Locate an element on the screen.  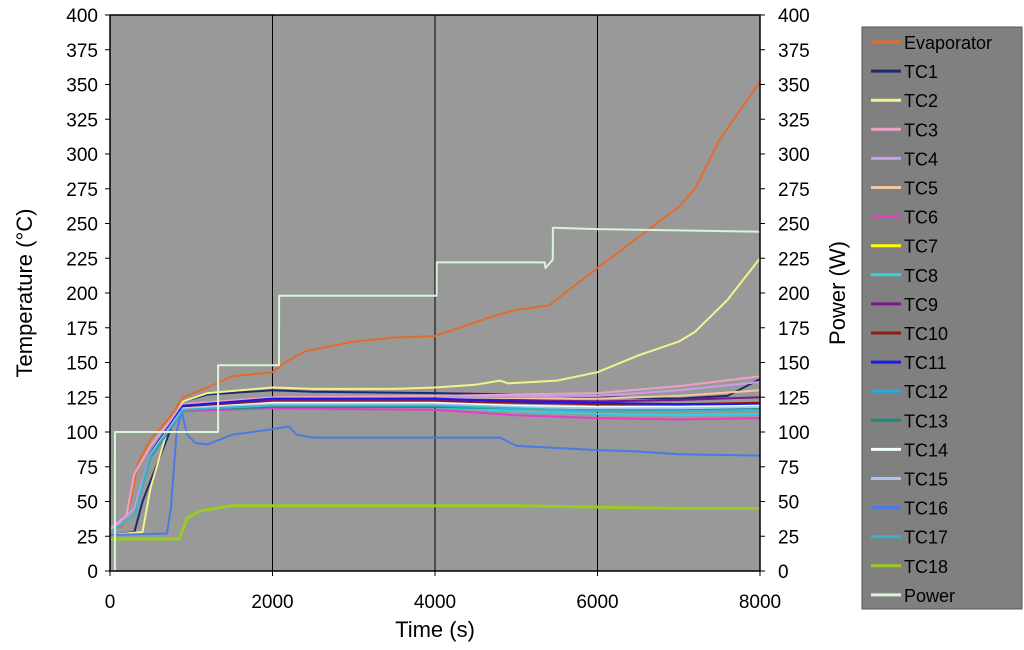
legend-box is located at coordinates (942, 318).